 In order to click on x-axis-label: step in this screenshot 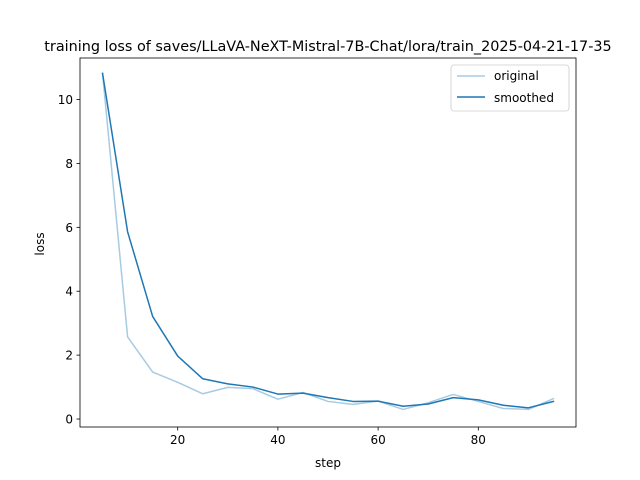, I will do `click(328, 463)`.